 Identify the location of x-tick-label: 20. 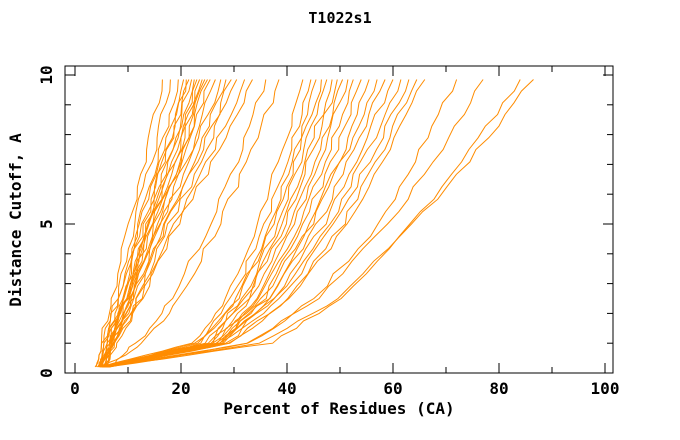
(180, 388).